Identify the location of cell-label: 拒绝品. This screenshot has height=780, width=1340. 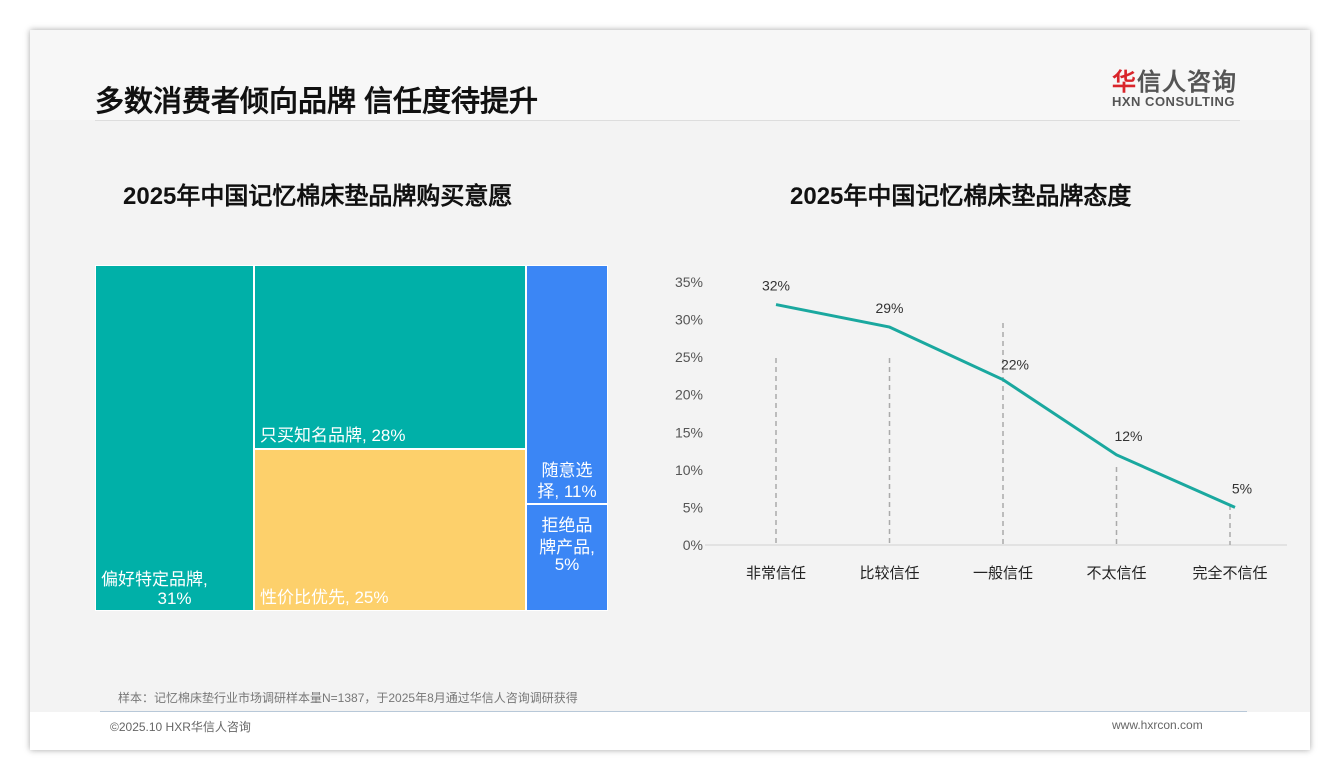
(567, 525).